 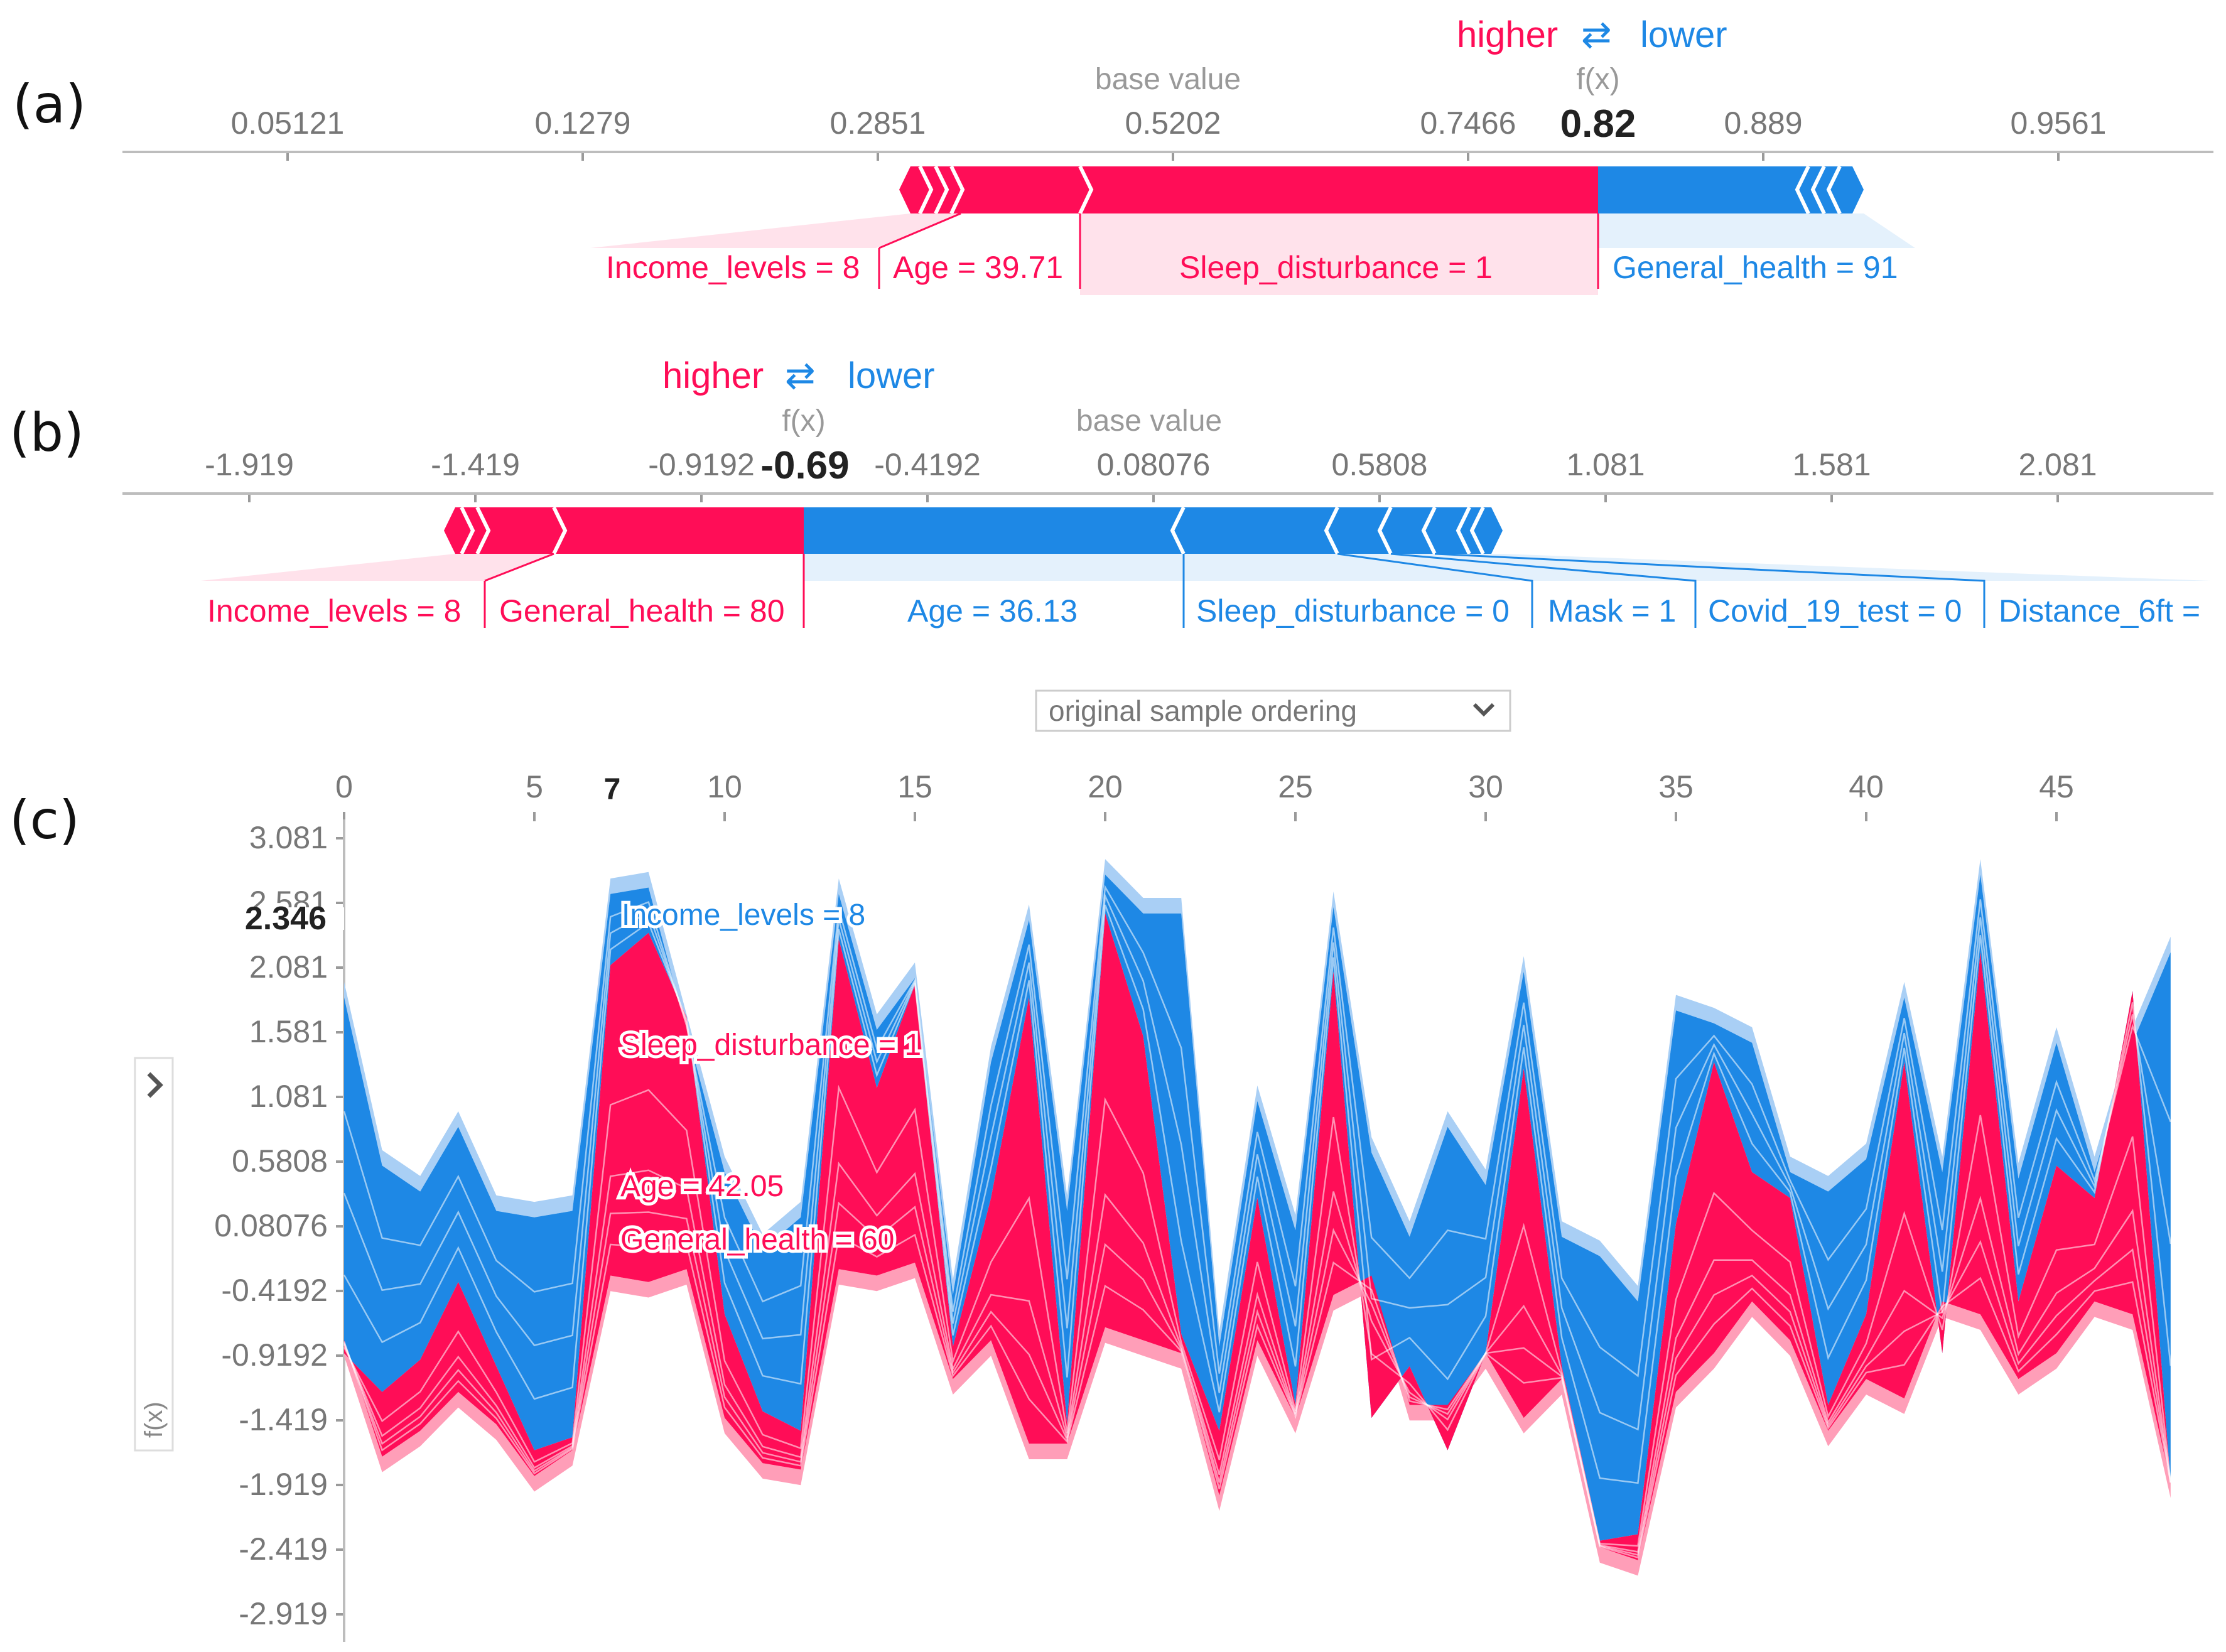 What do you see at coordinates (1173, 123) in the screenshot?
I see `x-tick-label: 0.5202` at bounding box center [1173, 123].